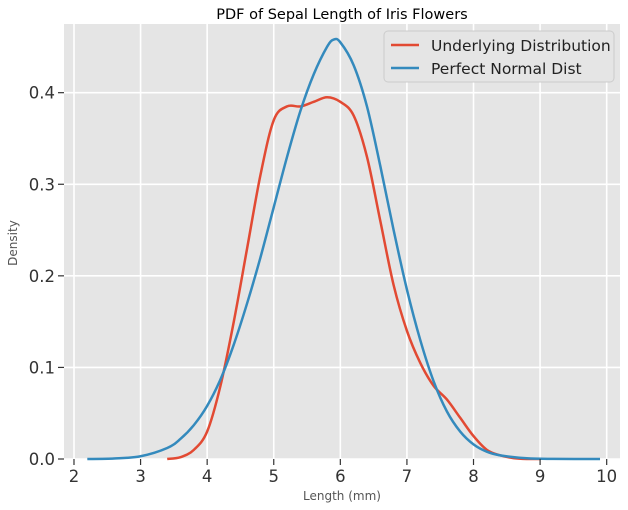 The width and height of the screenshot is (628, 510). What do you see at coordinates (207, 476) in the screenshot?
I see `x-tick-label: 4` at bounding box center [207, 476].